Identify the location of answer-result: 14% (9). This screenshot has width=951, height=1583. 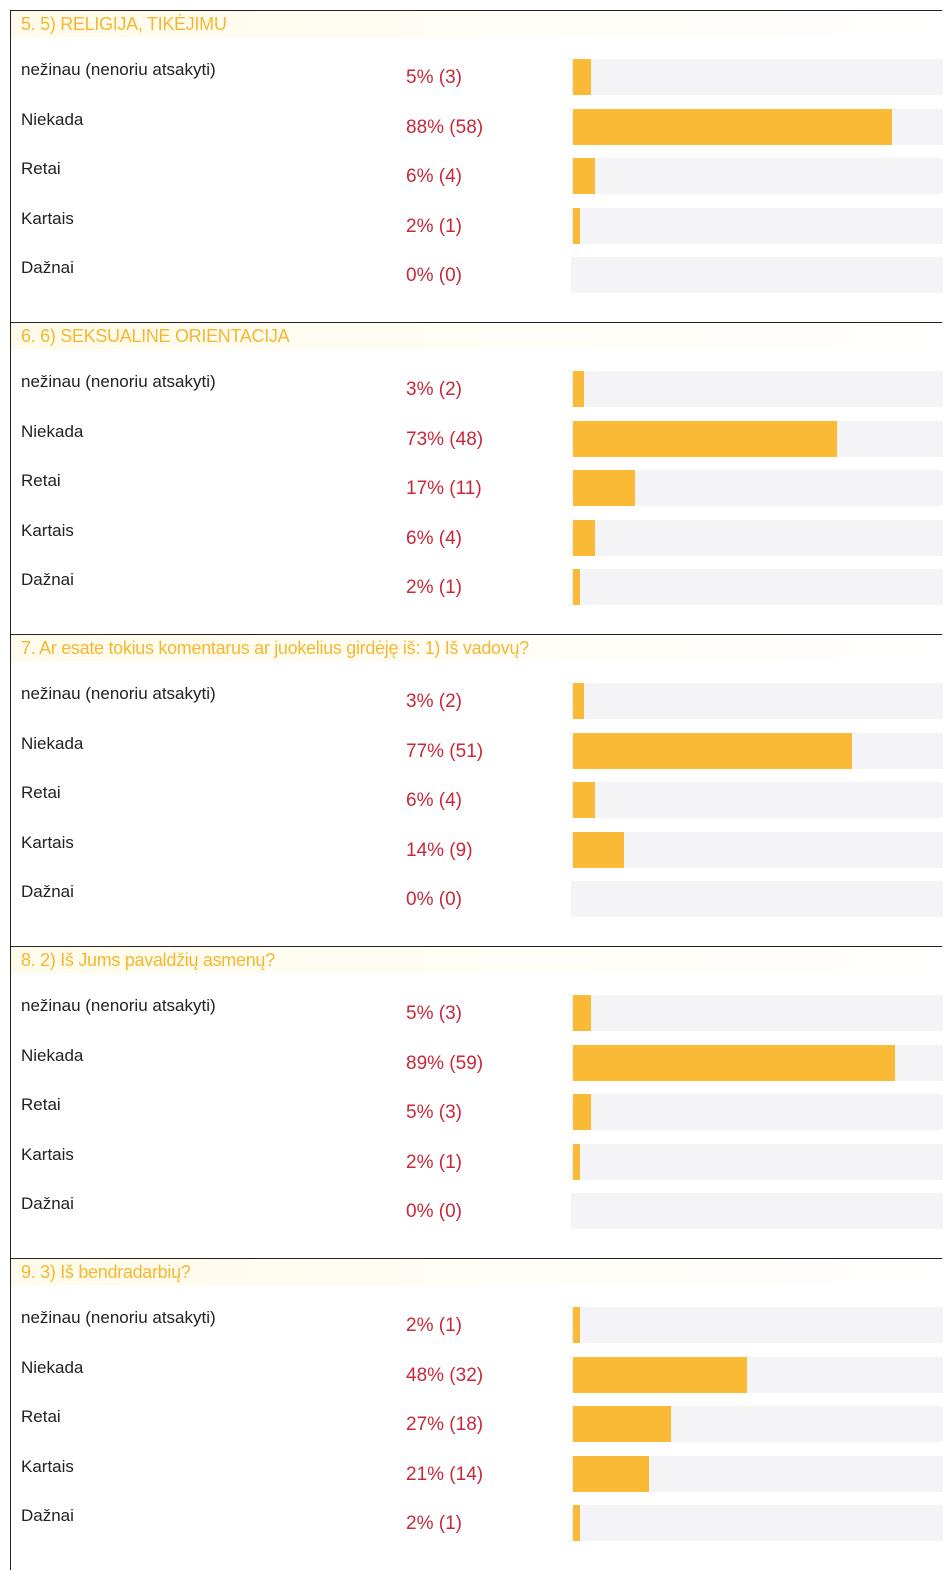
(439, 850).